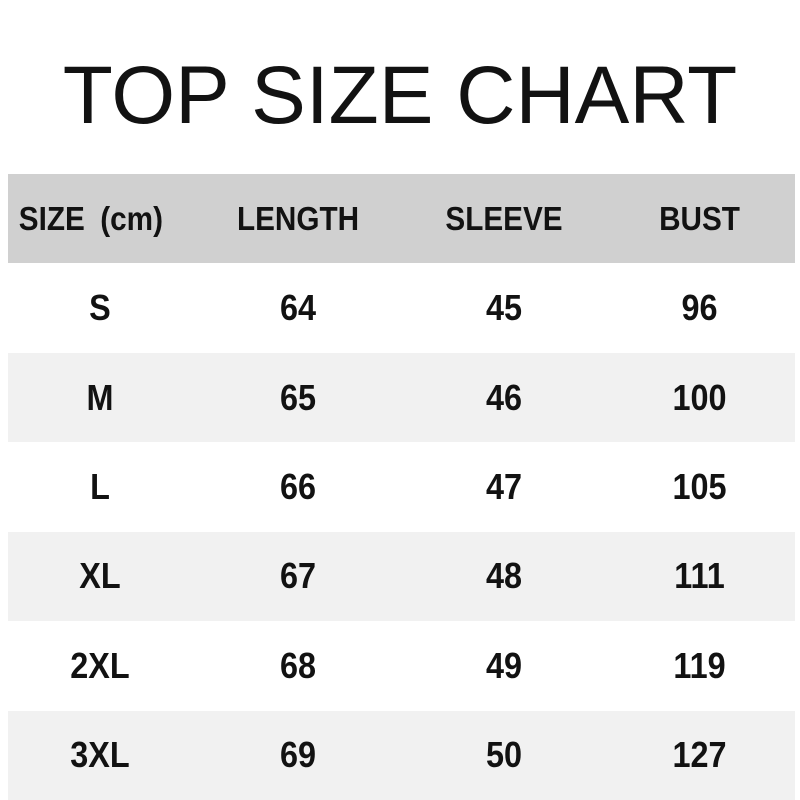 The height and width of the screenshot is (800, 800). What do you see at coordinates (504, 218) in the screenshot?
I see `column-header-sleeve: SLEEVE` at bounding box center [504, 218].